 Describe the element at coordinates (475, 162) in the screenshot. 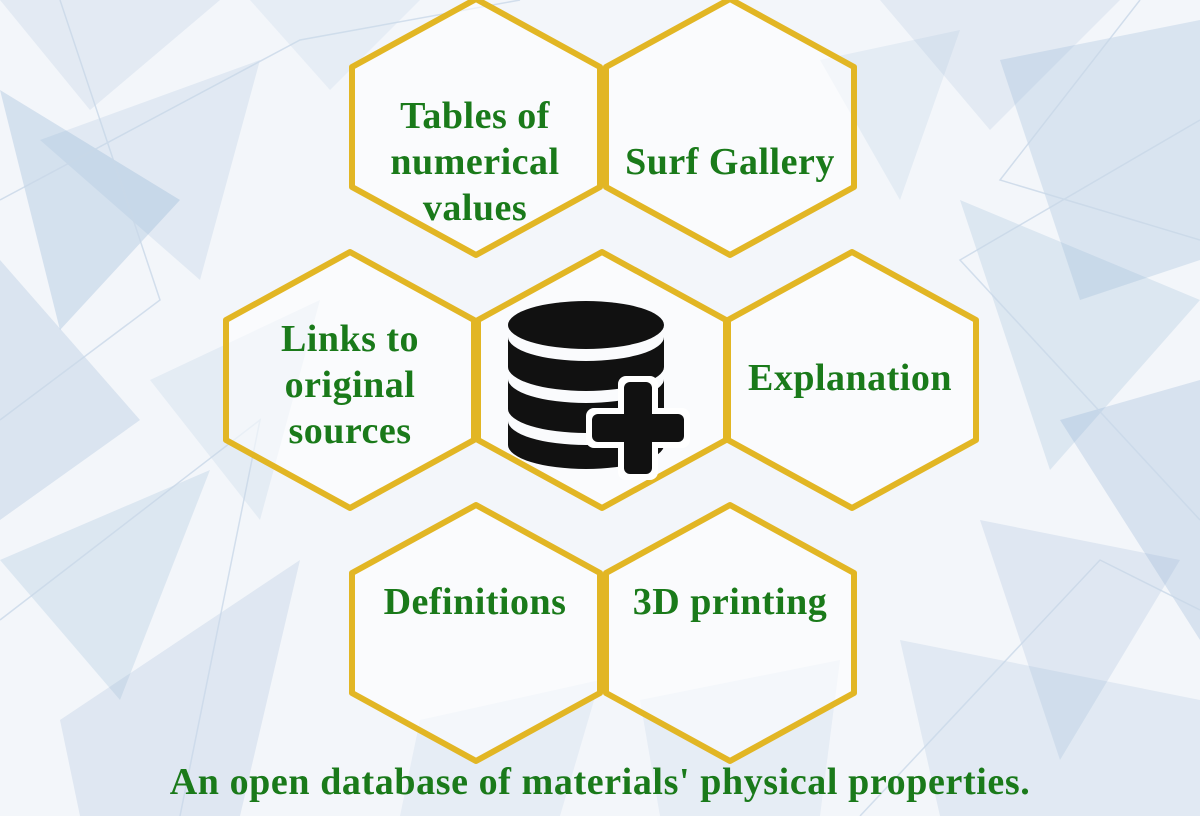

I see `cell-tables-of-numerical-values: Tables of numerical values` at that location.